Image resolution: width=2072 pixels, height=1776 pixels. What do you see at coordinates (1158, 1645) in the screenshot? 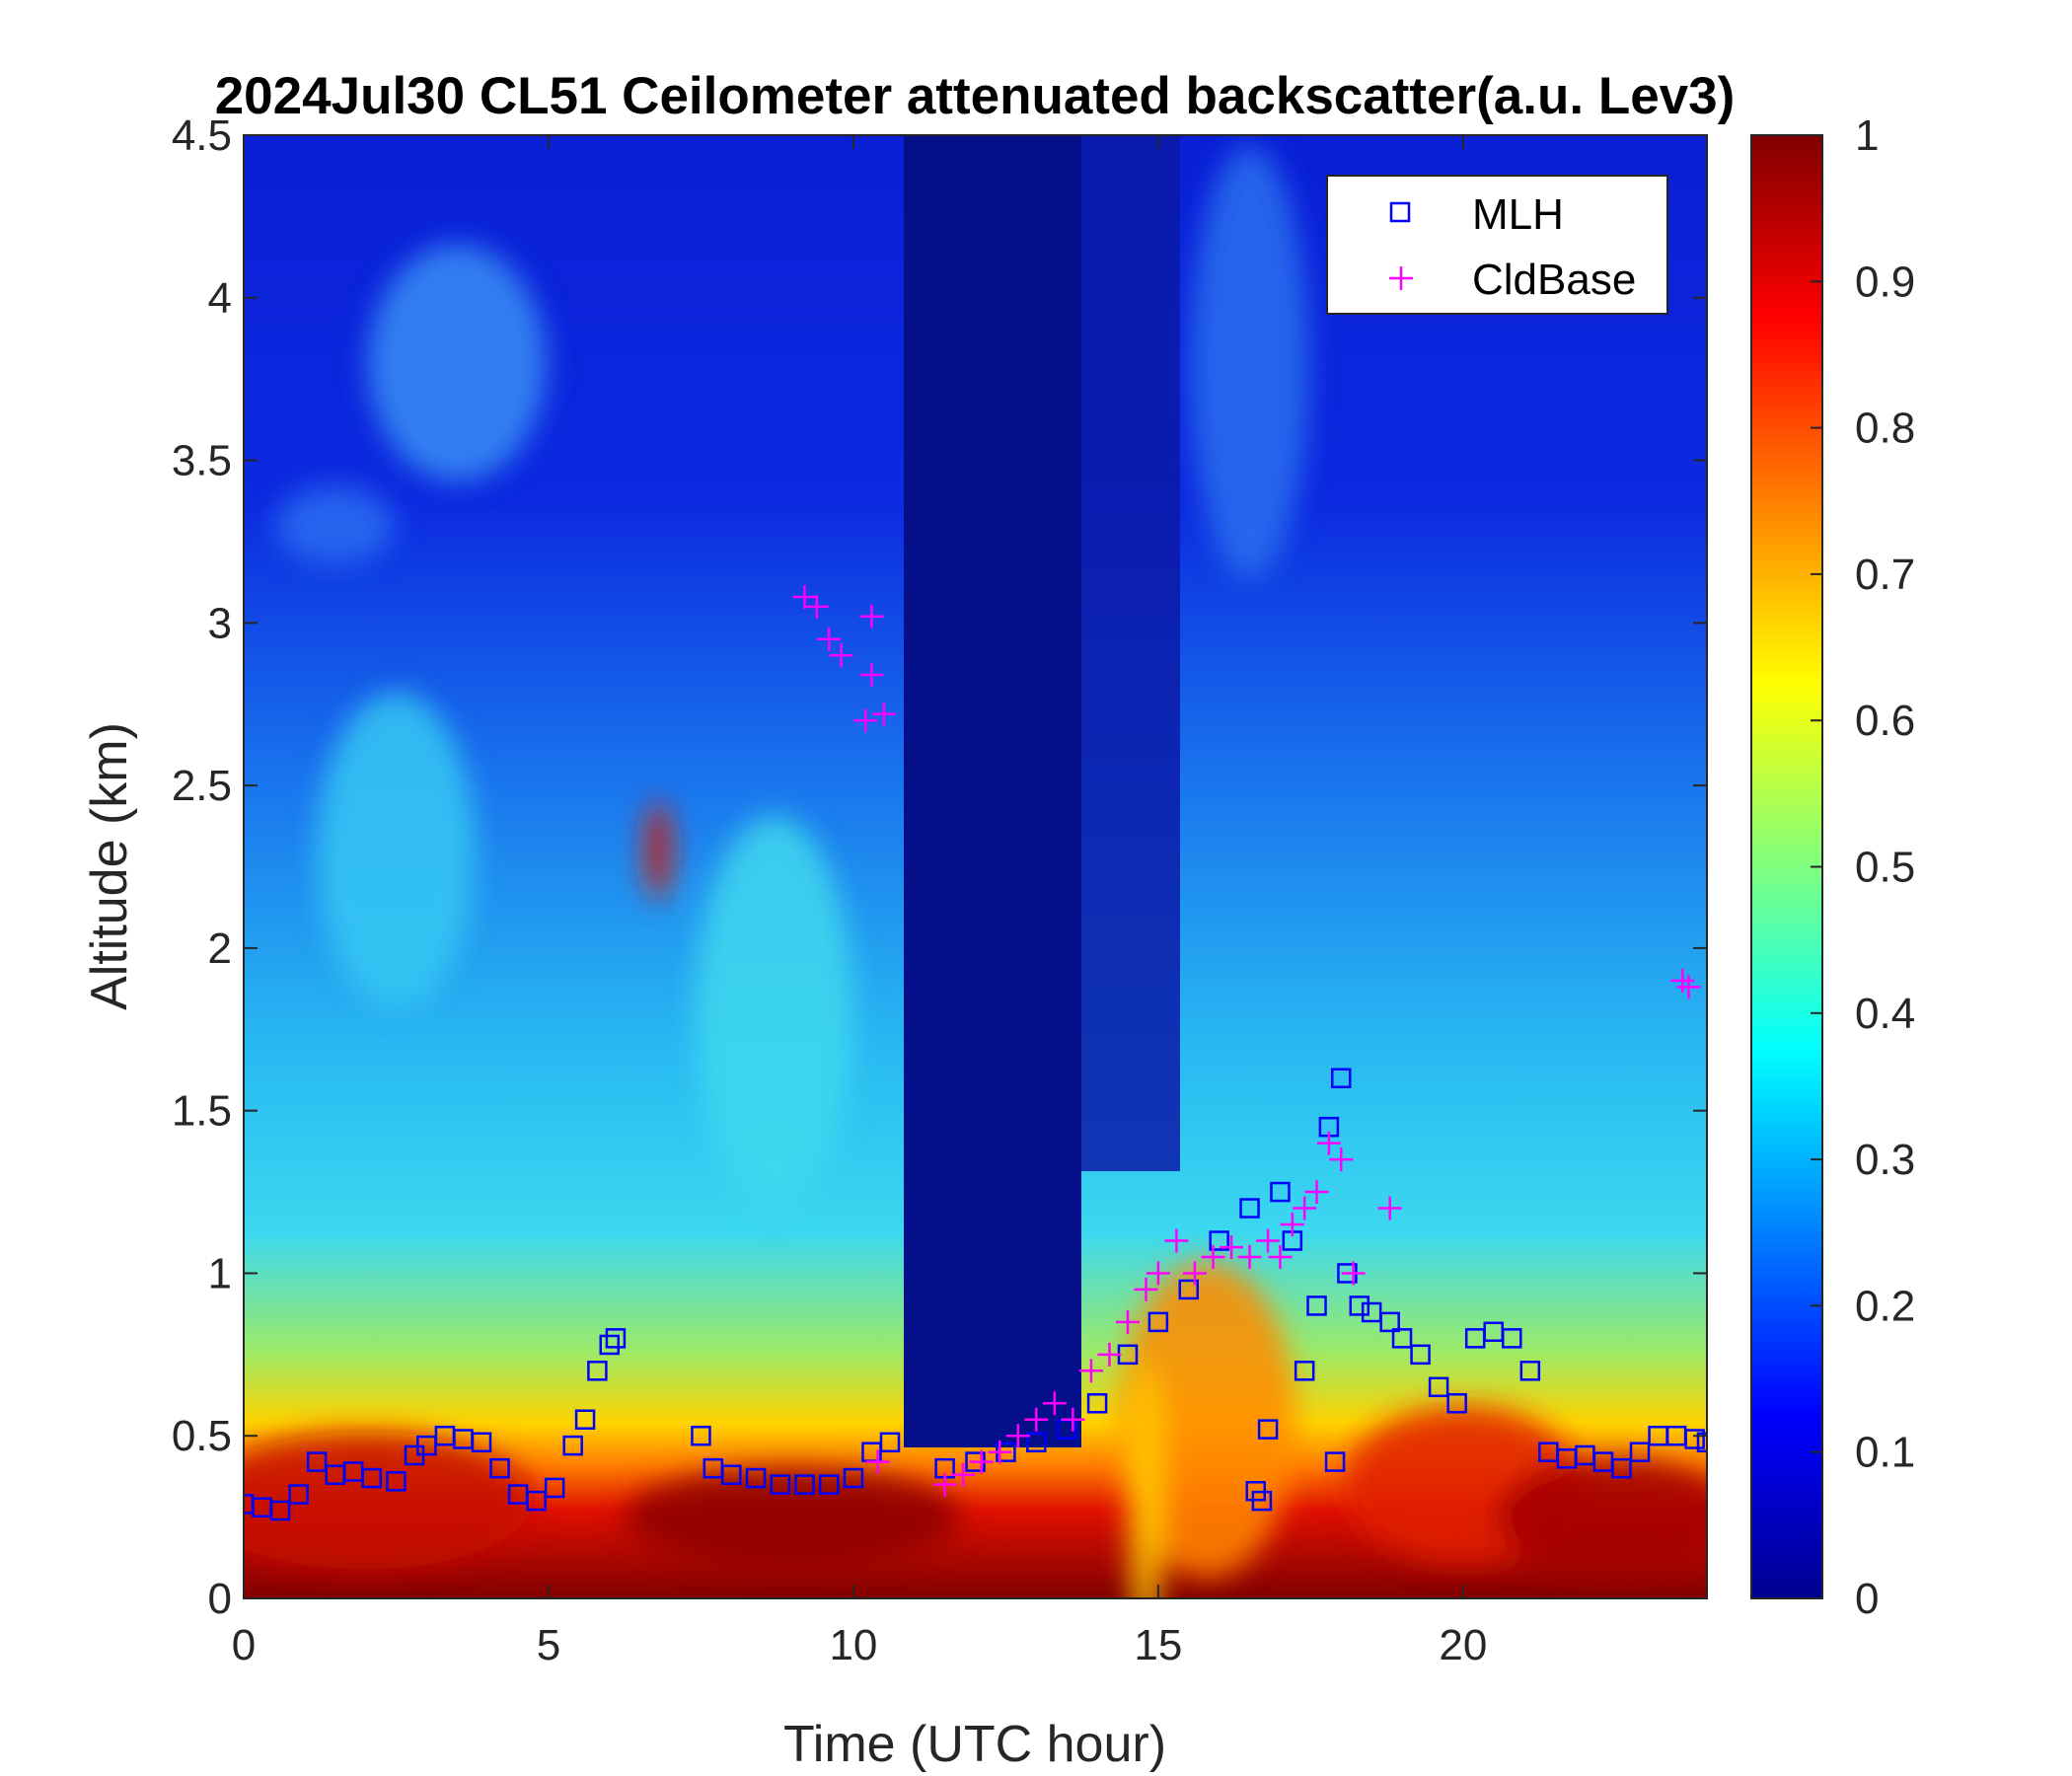
I see `x-tick-label: 15` at bounding box center [1158, 1645].